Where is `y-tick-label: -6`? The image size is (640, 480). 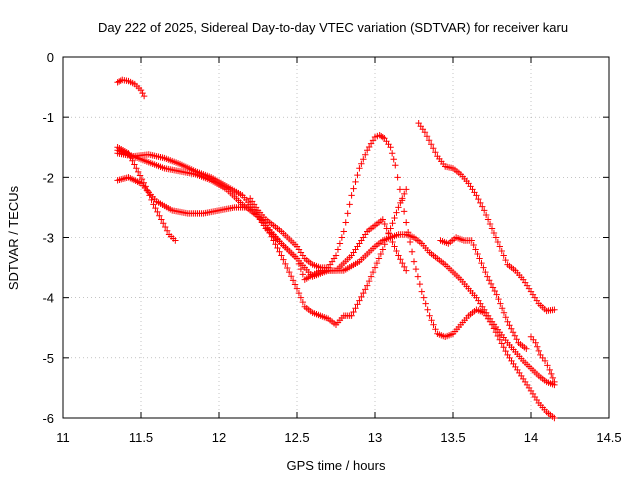
y-tick-label: -6 is located at coordinates (48, 418).